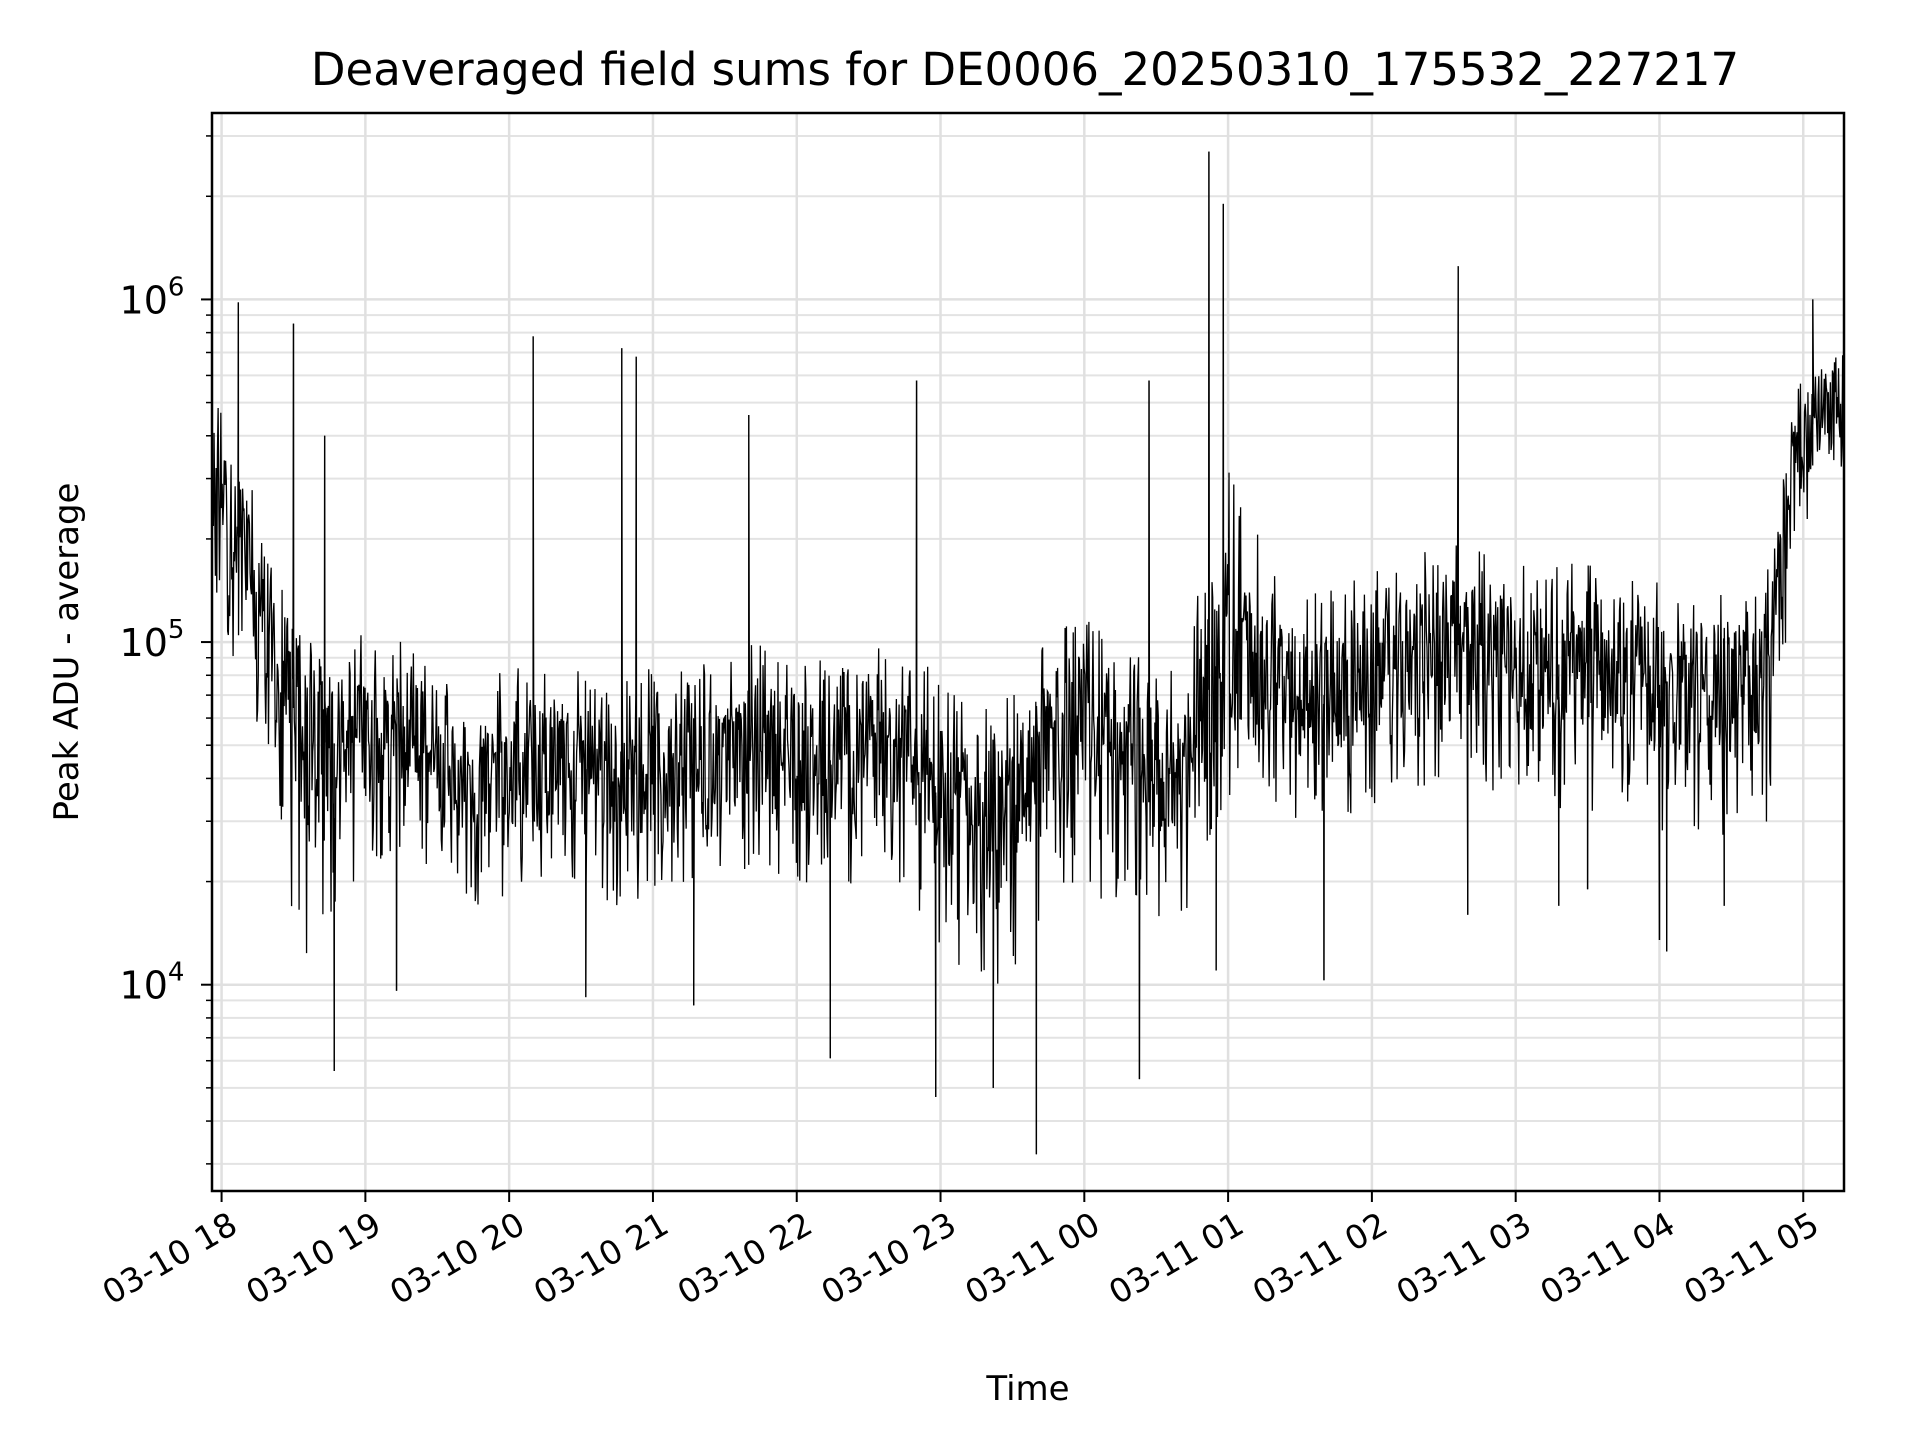  I want to click on x-axis-label: Time, so click(1027, 1389).